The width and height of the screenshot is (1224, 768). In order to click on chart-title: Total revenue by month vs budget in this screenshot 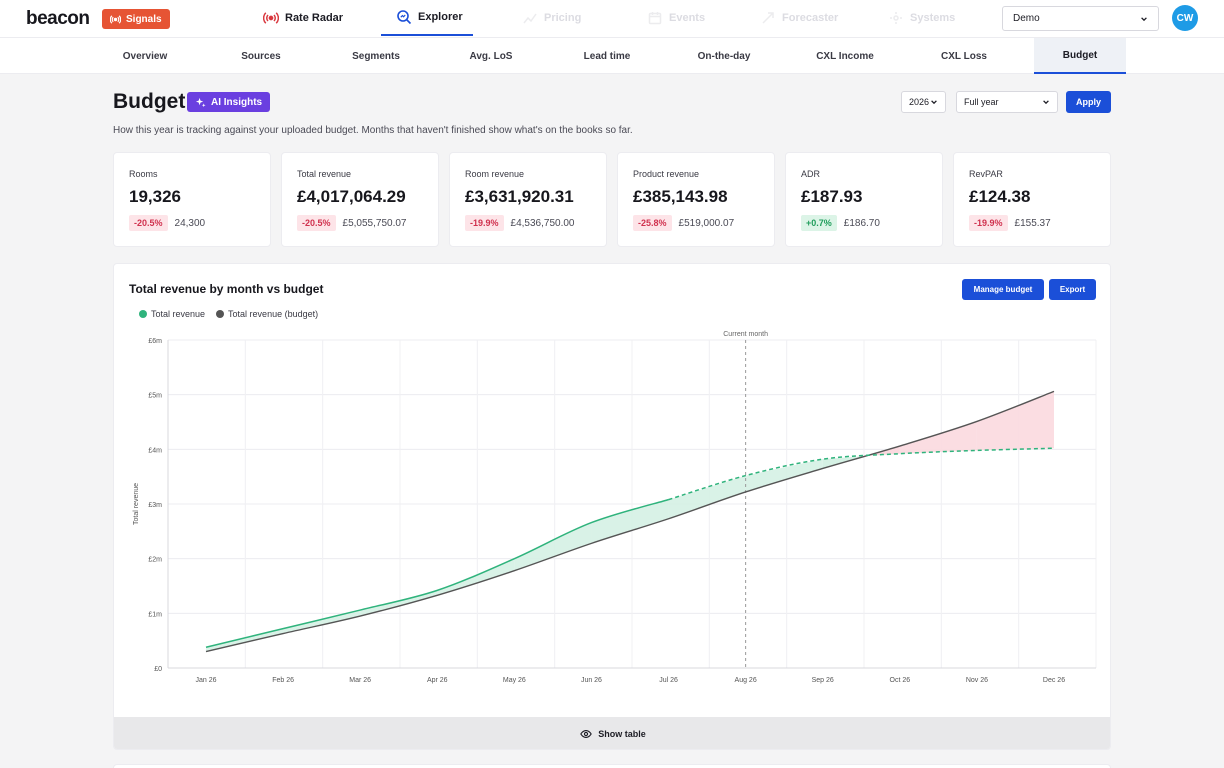, I will do `click(226, 289)`.